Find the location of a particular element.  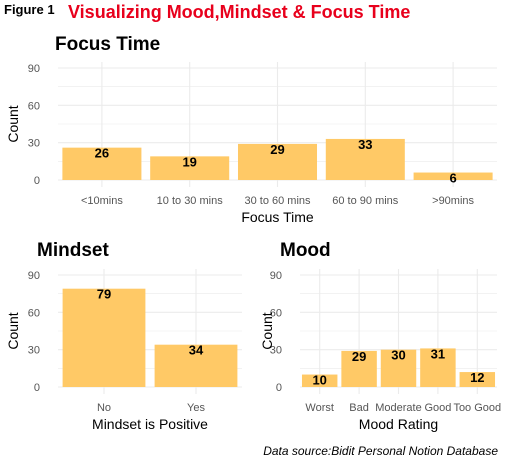

mood-x-tick-label: Worst is located at coordinates (319, 408).